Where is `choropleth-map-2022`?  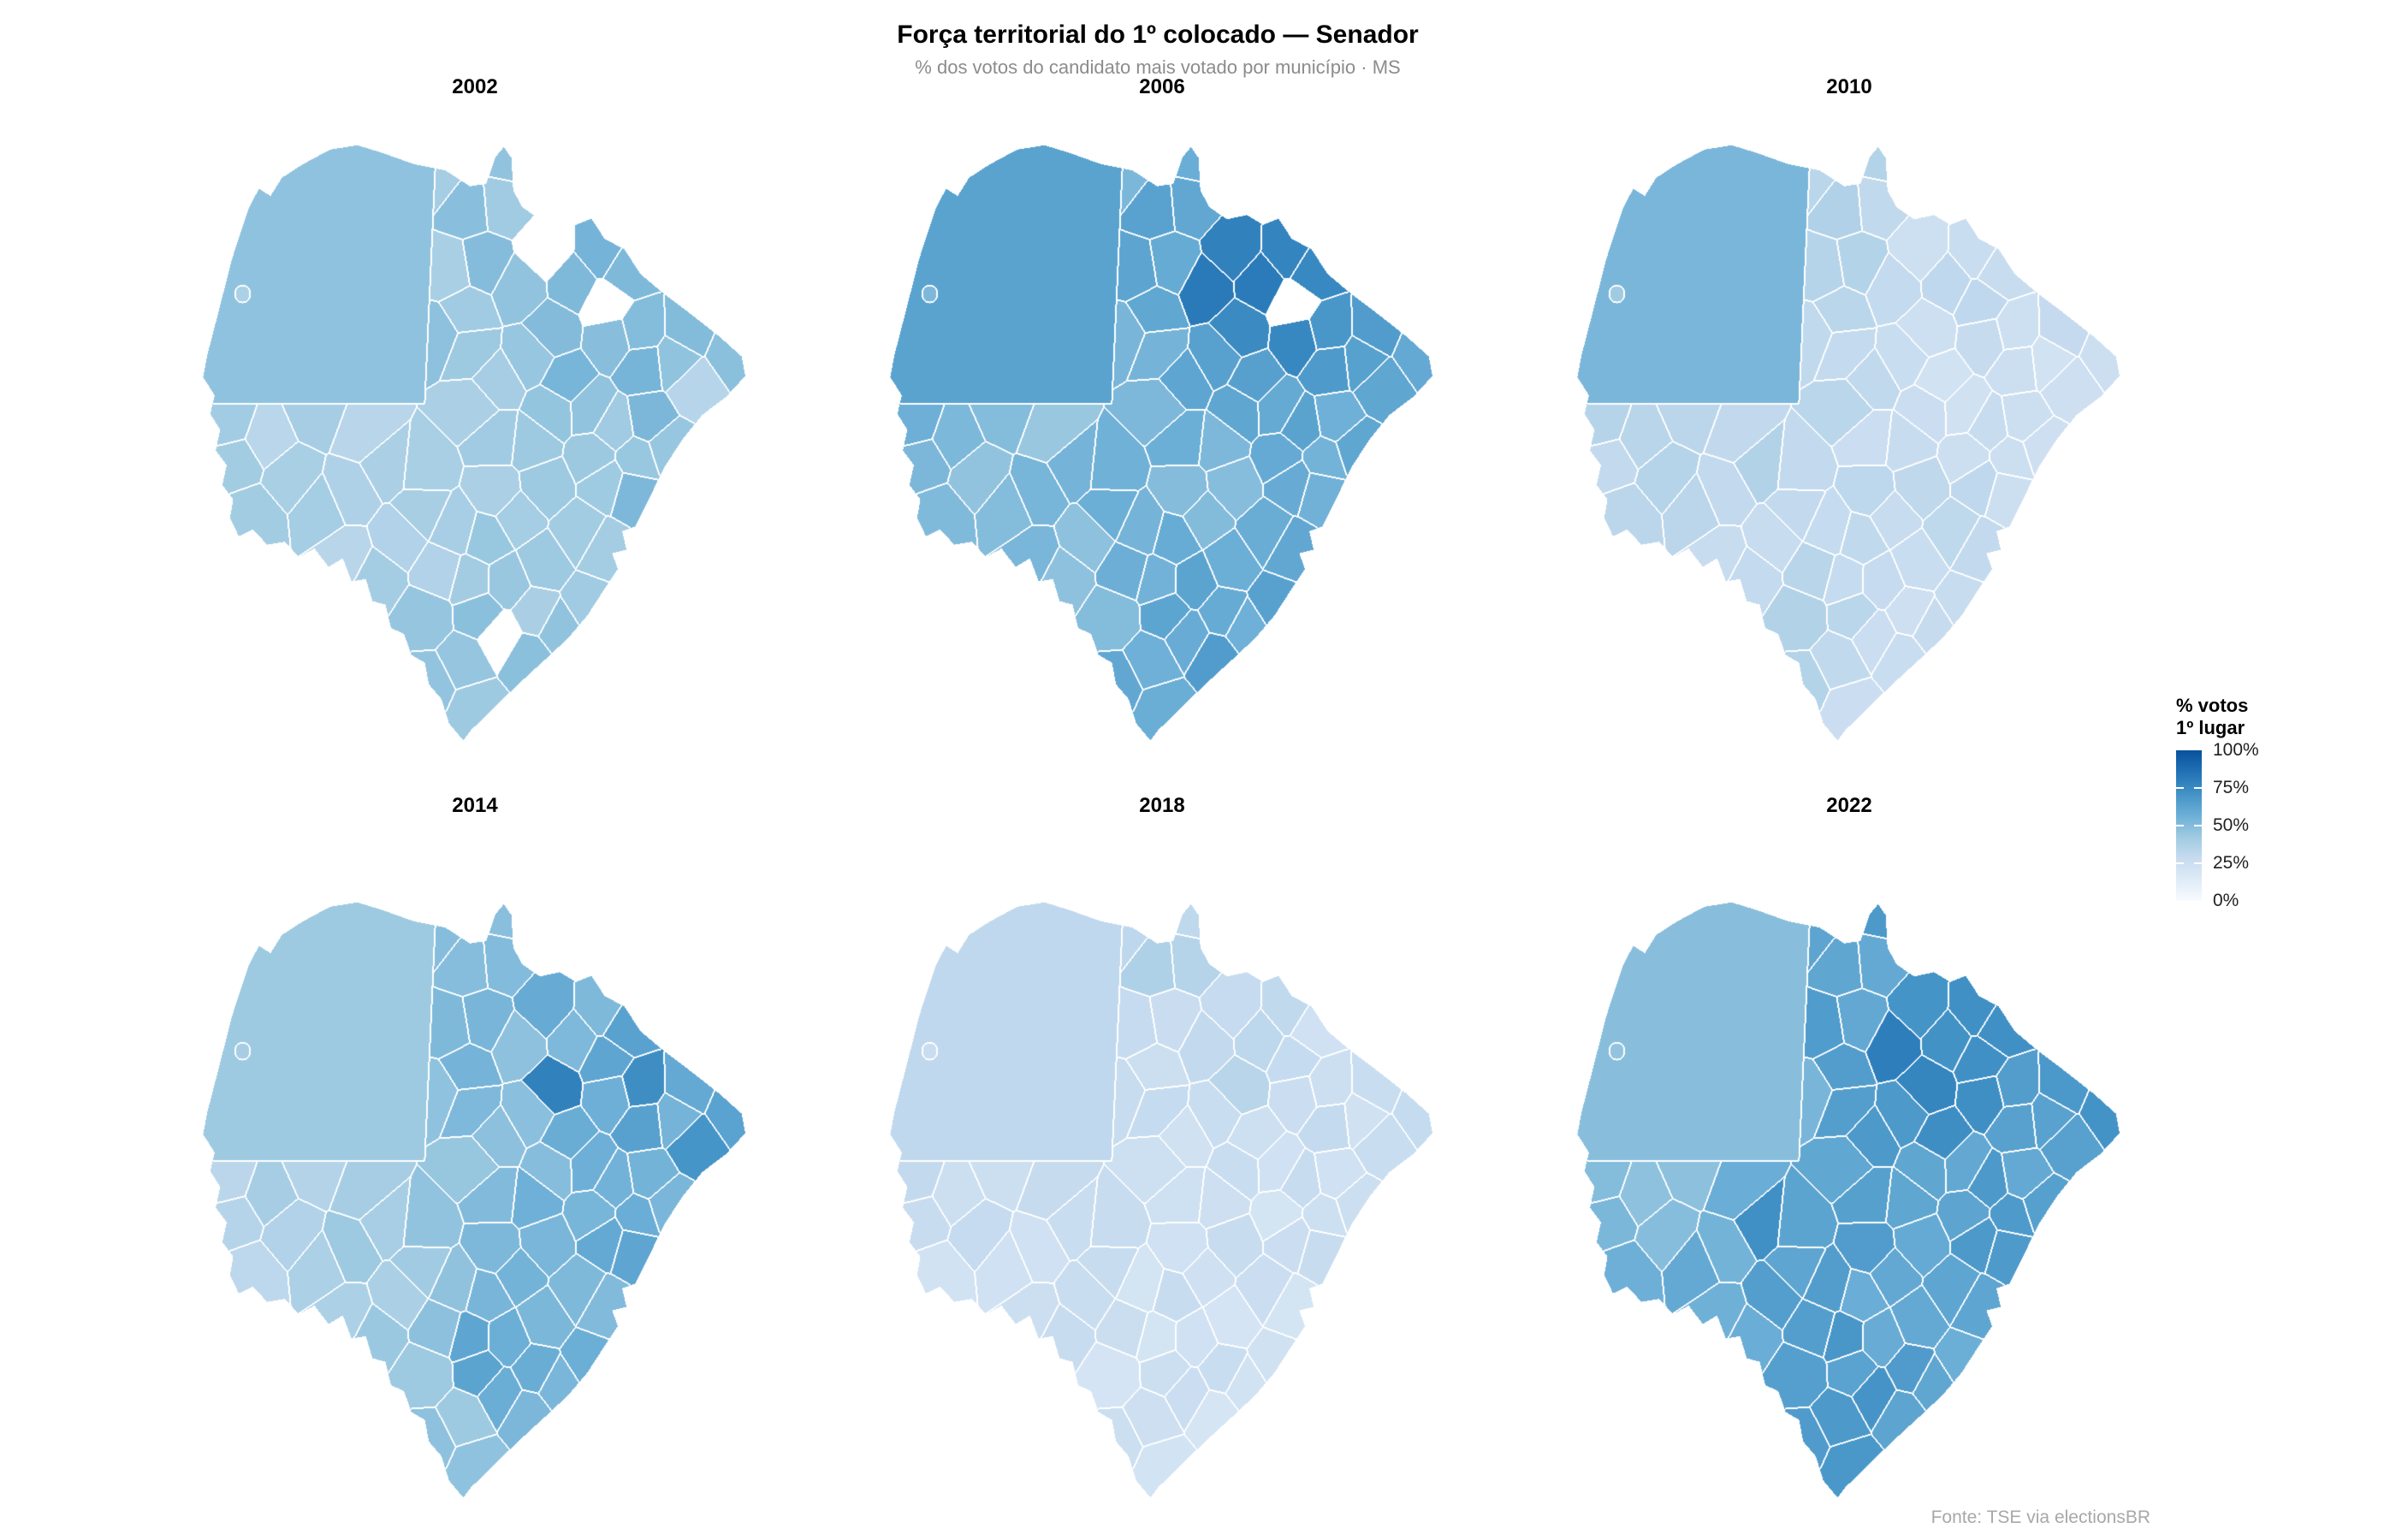
choropleth-map-2022 is located at coordinates (1849, 1191).